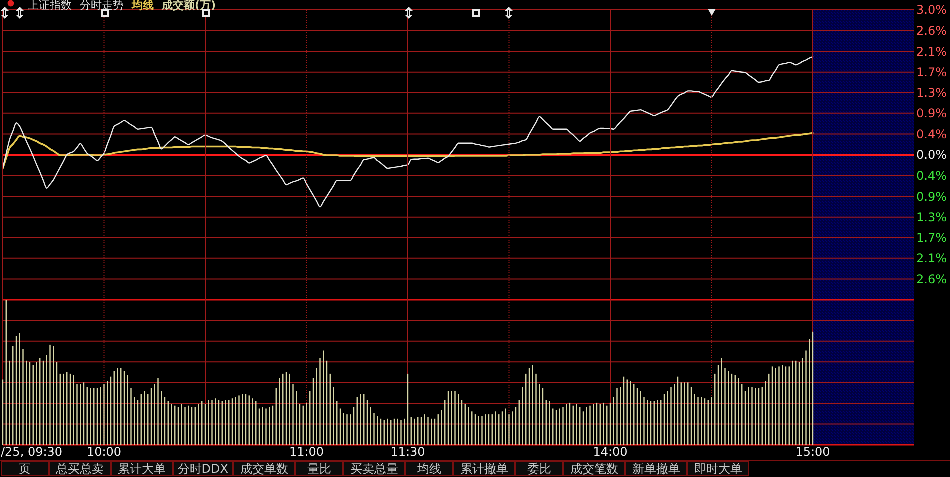 The width and height of the screenshot is (950, 477). I want to click on tab: 成交单数, so click(264, 468).